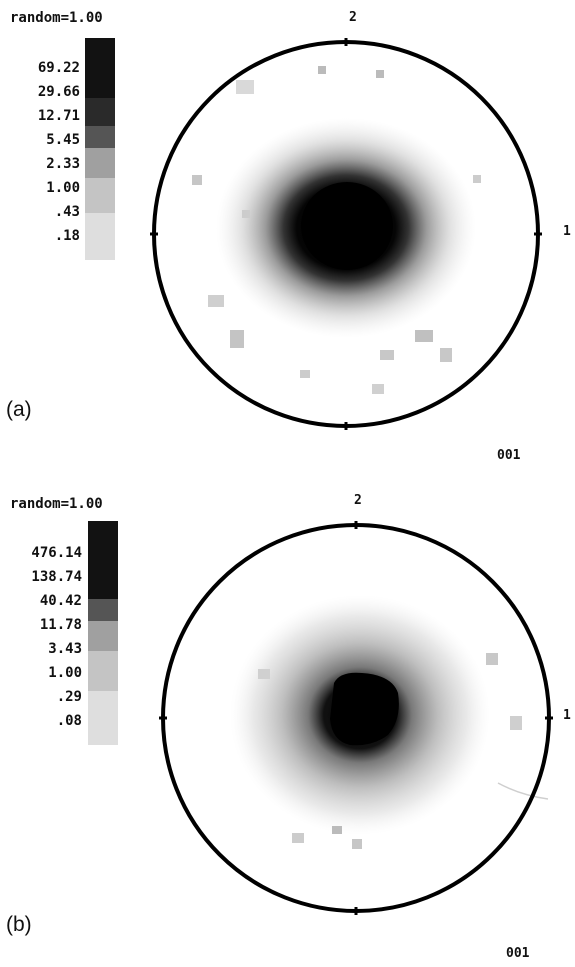 The width and height of the screenshot is (575, 967). What do you see at coordinates (58, 68) in the screenshot?
I see `legend-value: 69.22` at bounding box center [58, 68].